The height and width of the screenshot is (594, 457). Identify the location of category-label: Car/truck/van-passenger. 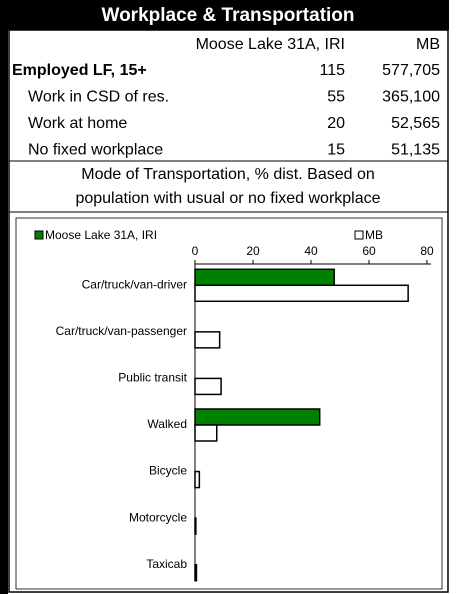
(121, 331).